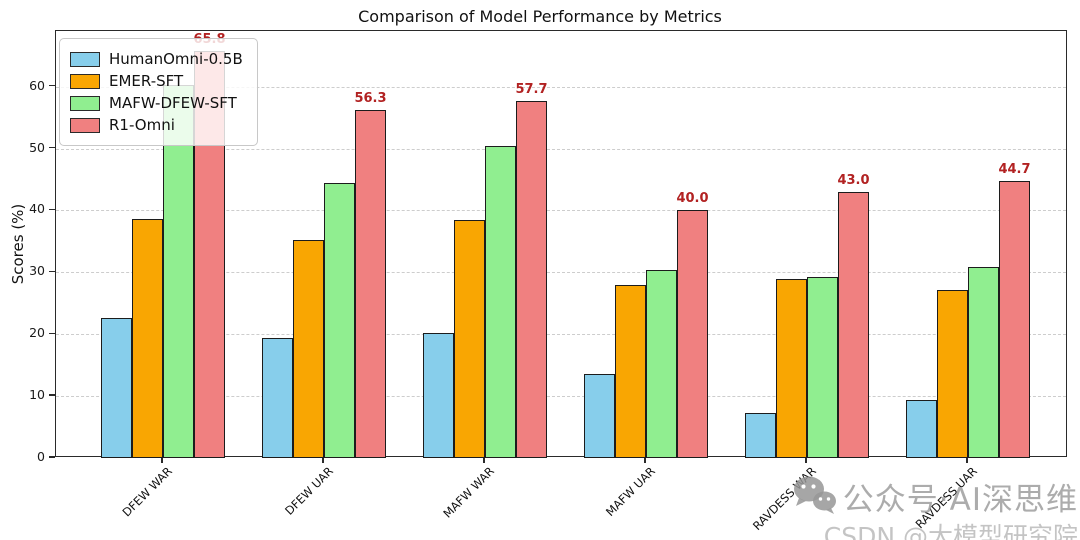  Describe the element at coordinates (630, 491) in the screenshot. I see `x-tick-label: MAFW UAR` at that location.